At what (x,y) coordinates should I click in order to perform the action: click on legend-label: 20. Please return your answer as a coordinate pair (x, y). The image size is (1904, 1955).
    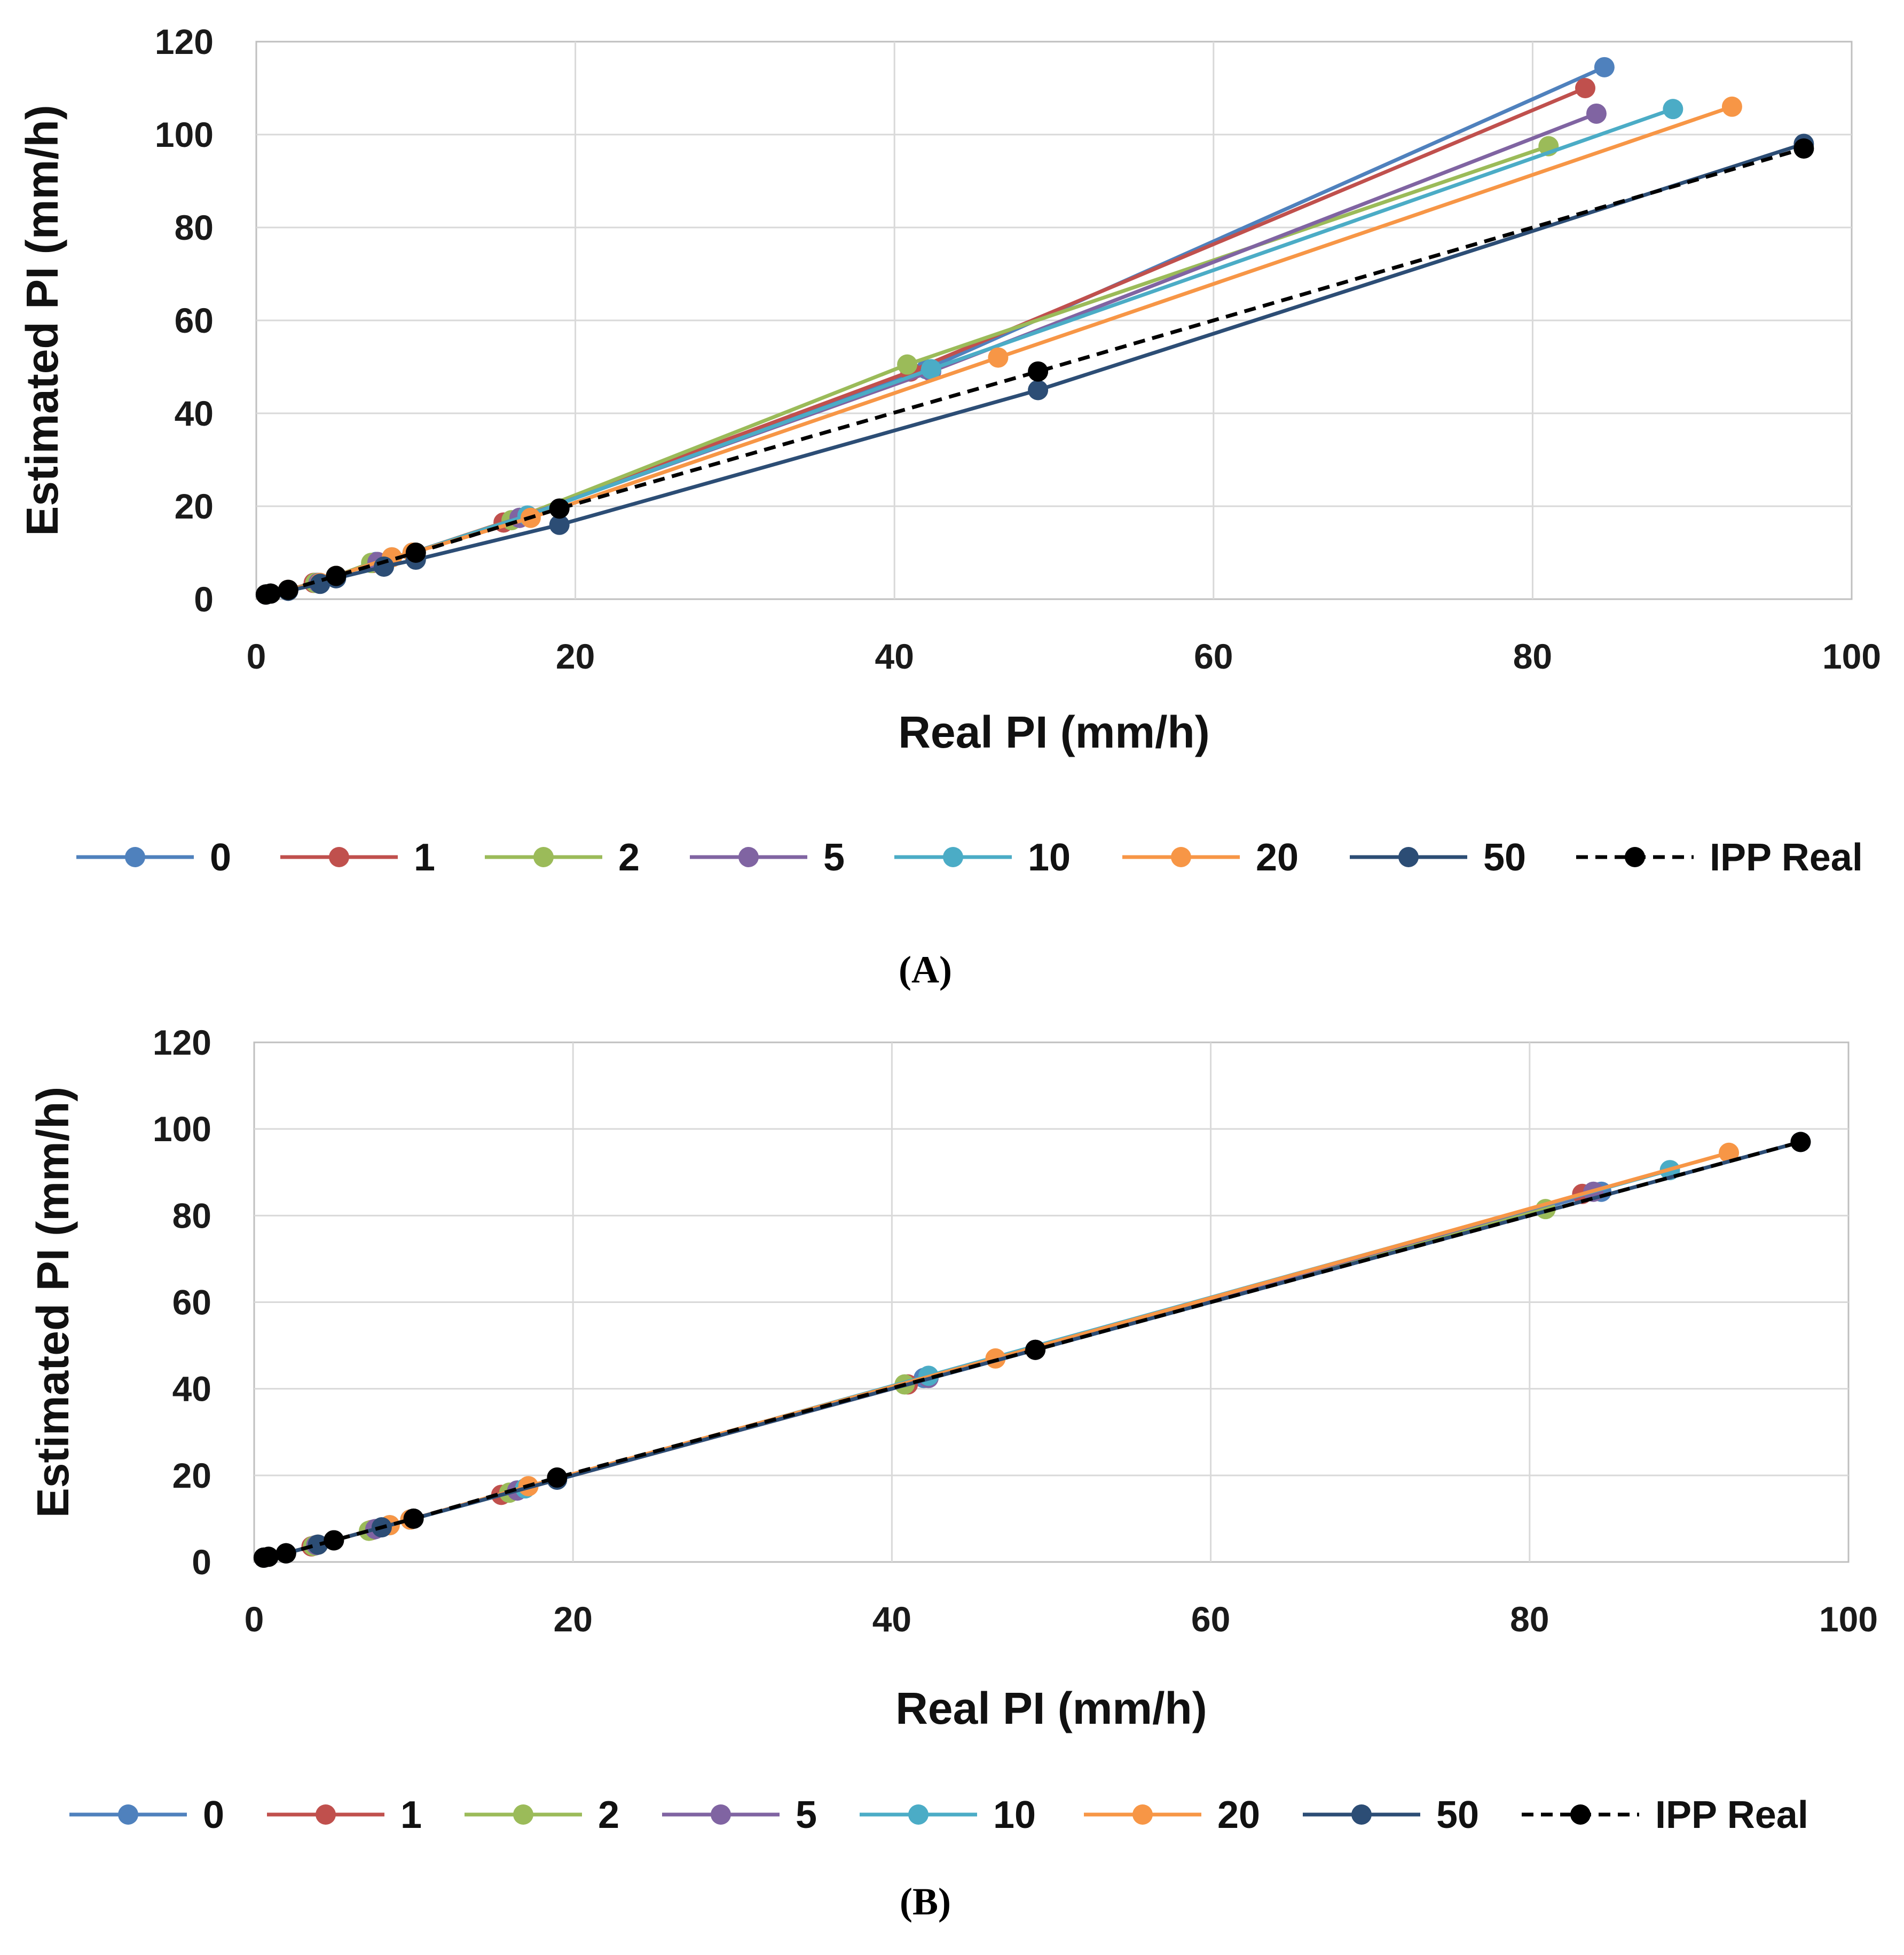
    Looking at the image, I should click on (1278, 858).